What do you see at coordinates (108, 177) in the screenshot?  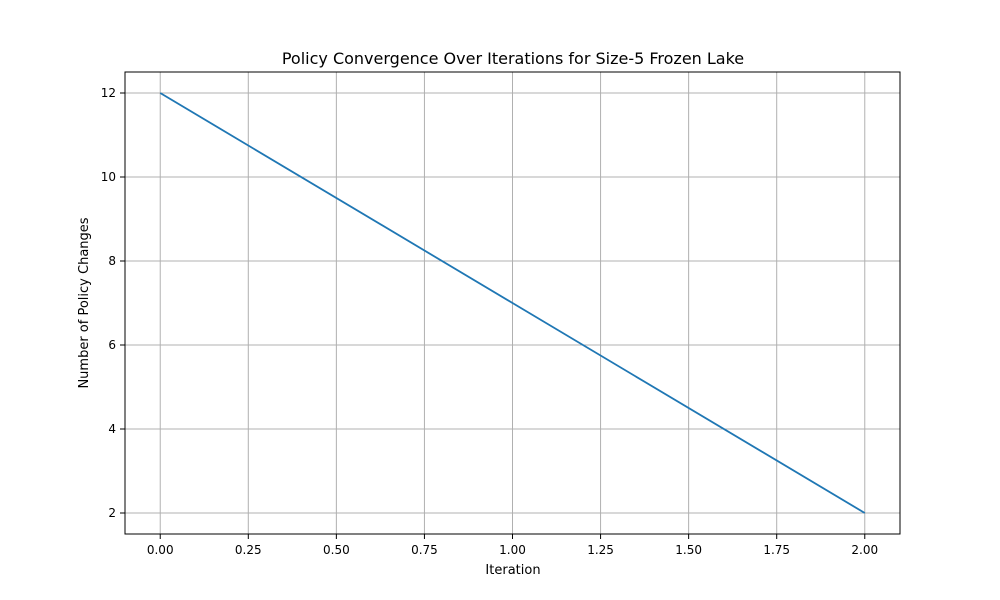 I see `y-tick-label: 10` at bounding box center [108, 177].